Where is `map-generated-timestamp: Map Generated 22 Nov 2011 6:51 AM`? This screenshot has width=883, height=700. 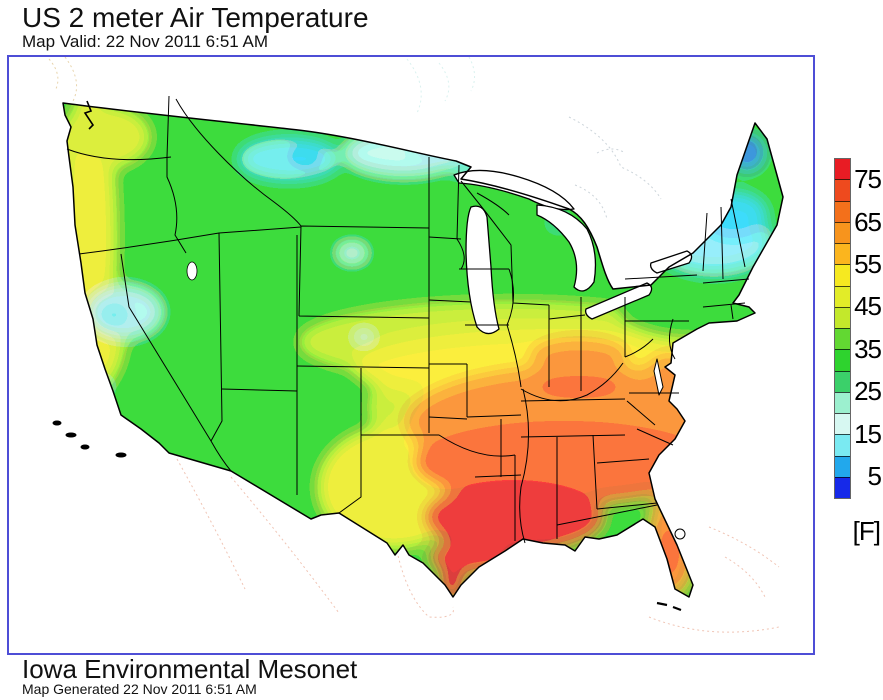
map-generated-timestamp: Map Generated 22 Nov 2011 6:51 AM is located at coordinates (139, 689).